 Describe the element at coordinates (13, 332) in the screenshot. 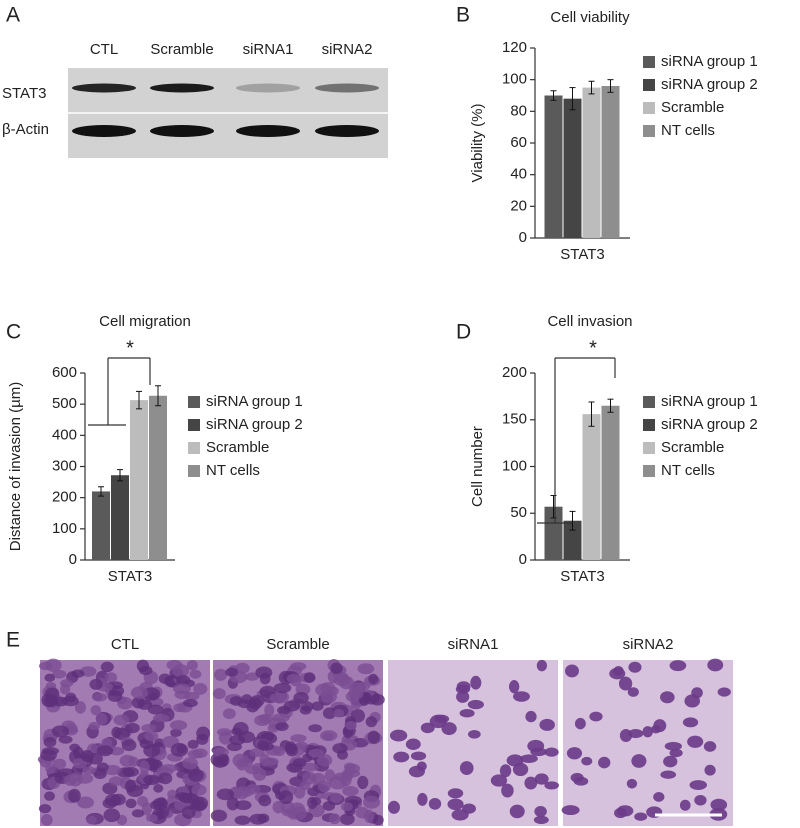

I see `panel-label: C` at that location.